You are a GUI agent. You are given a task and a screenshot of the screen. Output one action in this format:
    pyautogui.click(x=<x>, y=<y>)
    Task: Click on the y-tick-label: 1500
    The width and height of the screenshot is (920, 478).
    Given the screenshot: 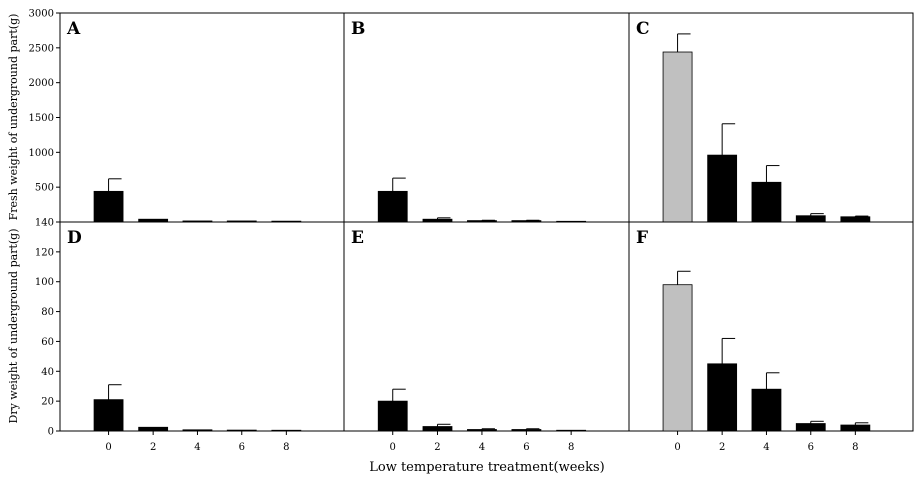 What is the action you would take?
    pyautogui.click(x=41, y=118)
    